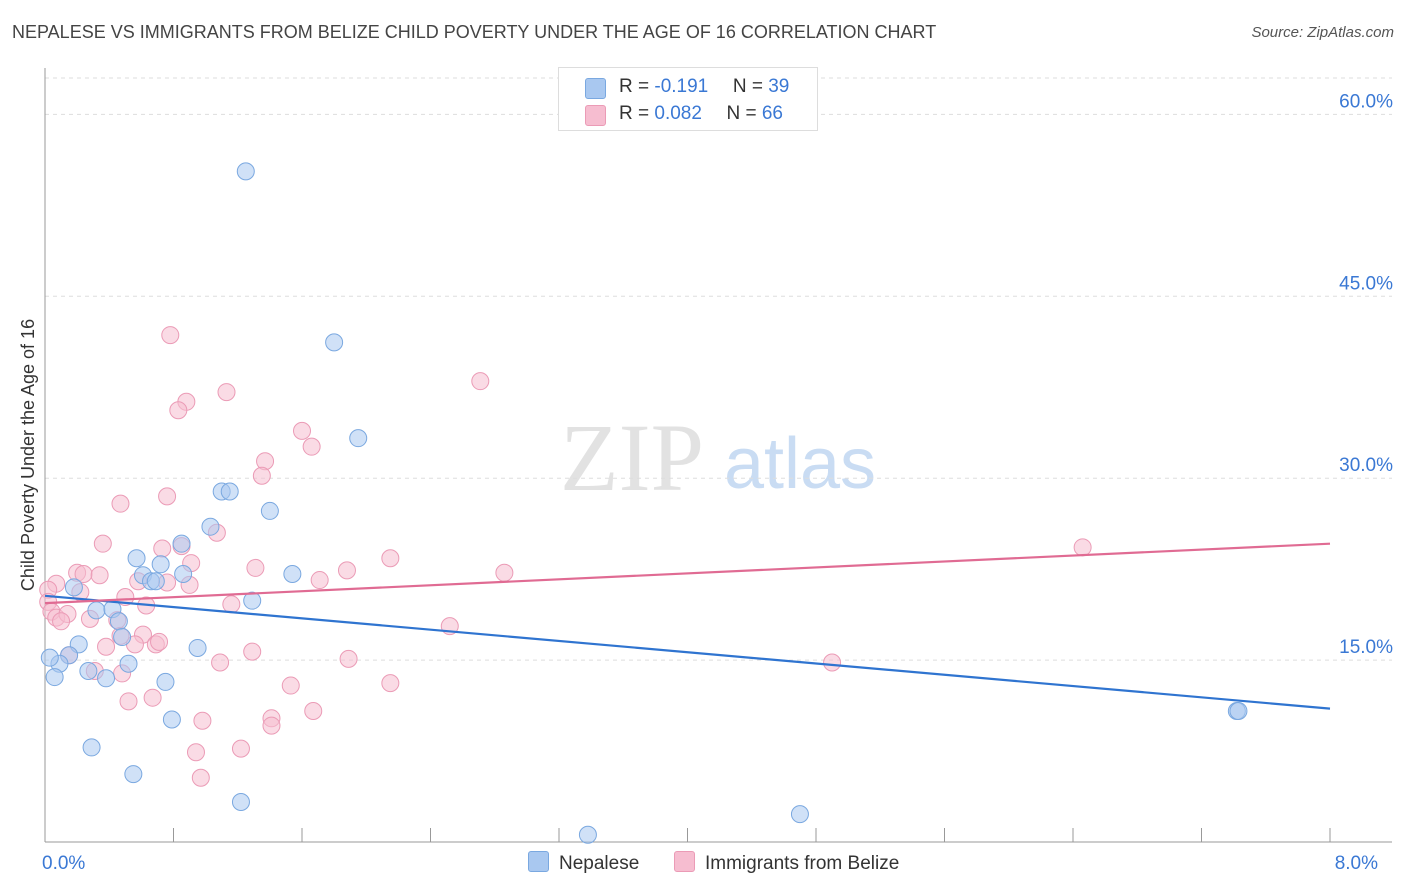 The image size is (1406, 892). I want to click on nepalese-r-label: R =, so click(637, 86).